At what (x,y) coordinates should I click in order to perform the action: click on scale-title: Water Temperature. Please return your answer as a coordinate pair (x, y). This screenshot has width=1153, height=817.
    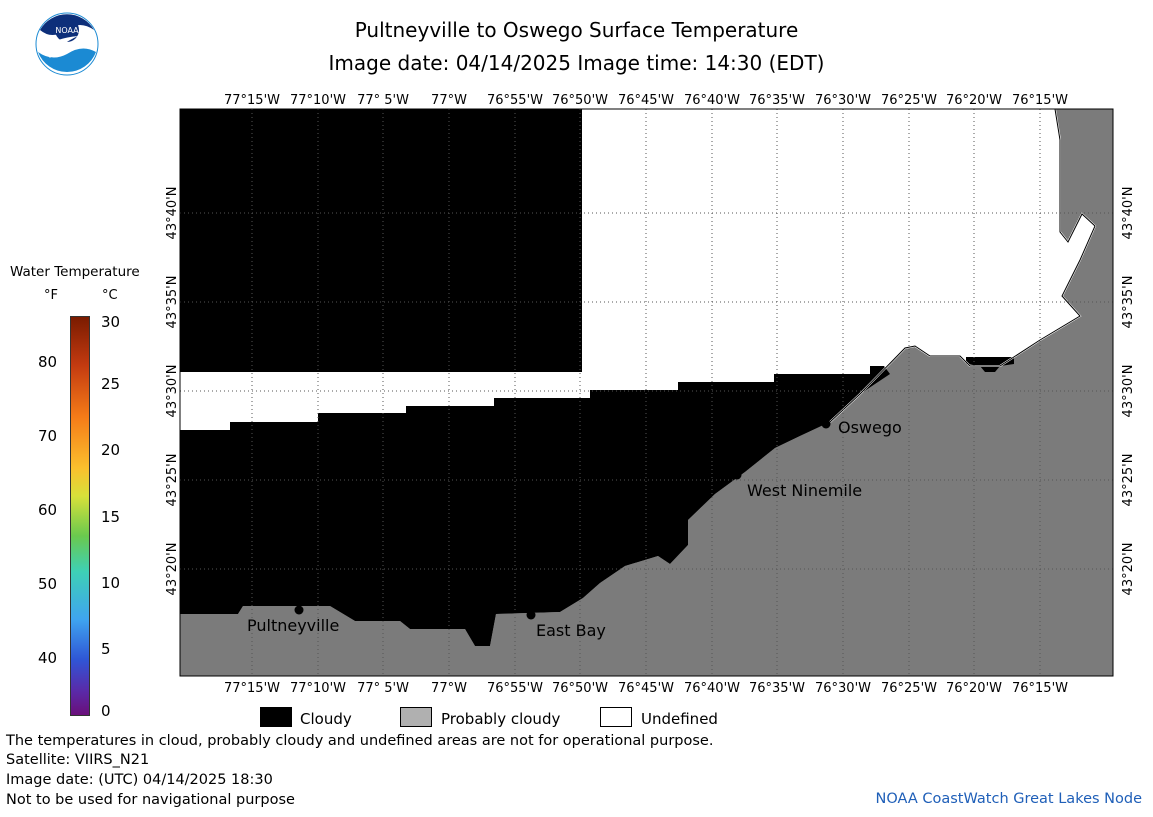
    Looking at the image, I should click on (75, 272).